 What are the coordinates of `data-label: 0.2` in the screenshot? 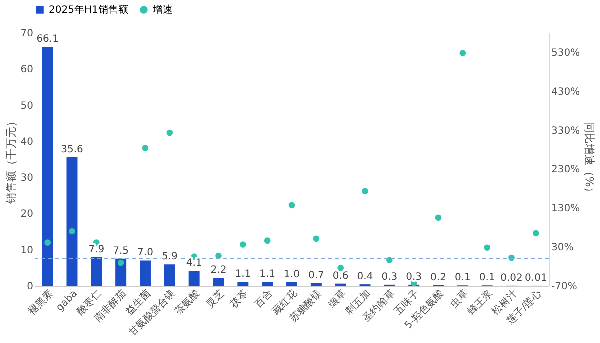 It's located at (438, 278).